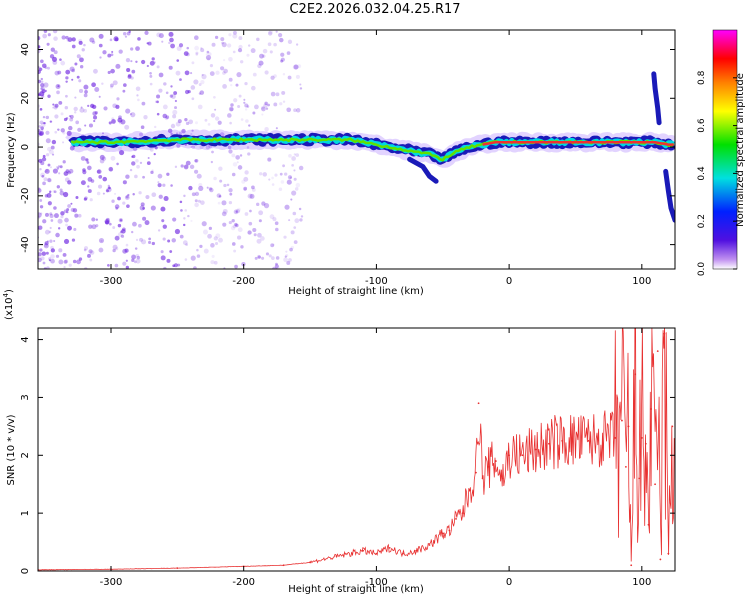 The image size is (750, 600). Describe the element at coordinates (25, 571) in the screenshot. I see `snr-y-tick-label: 0` at that location.